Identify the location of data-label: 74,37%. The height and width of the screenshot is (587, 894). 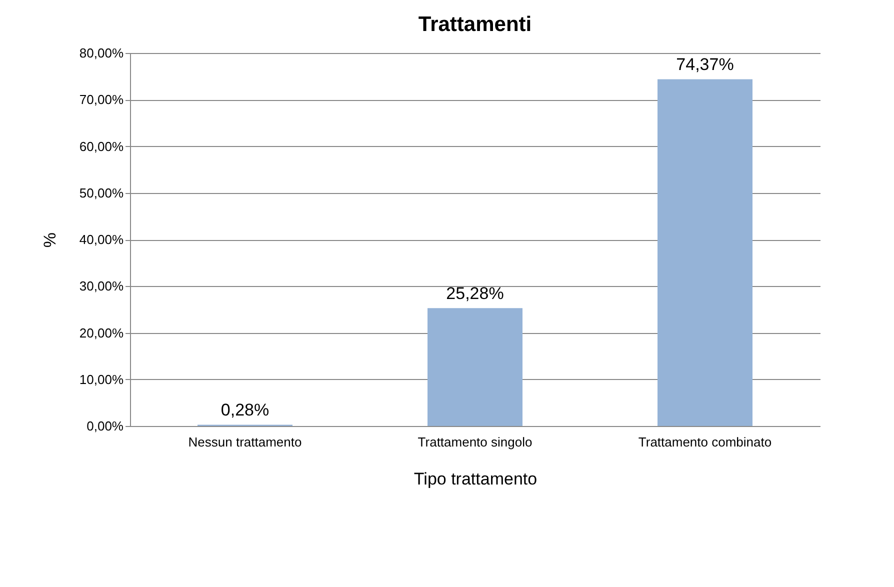
(705, 64).